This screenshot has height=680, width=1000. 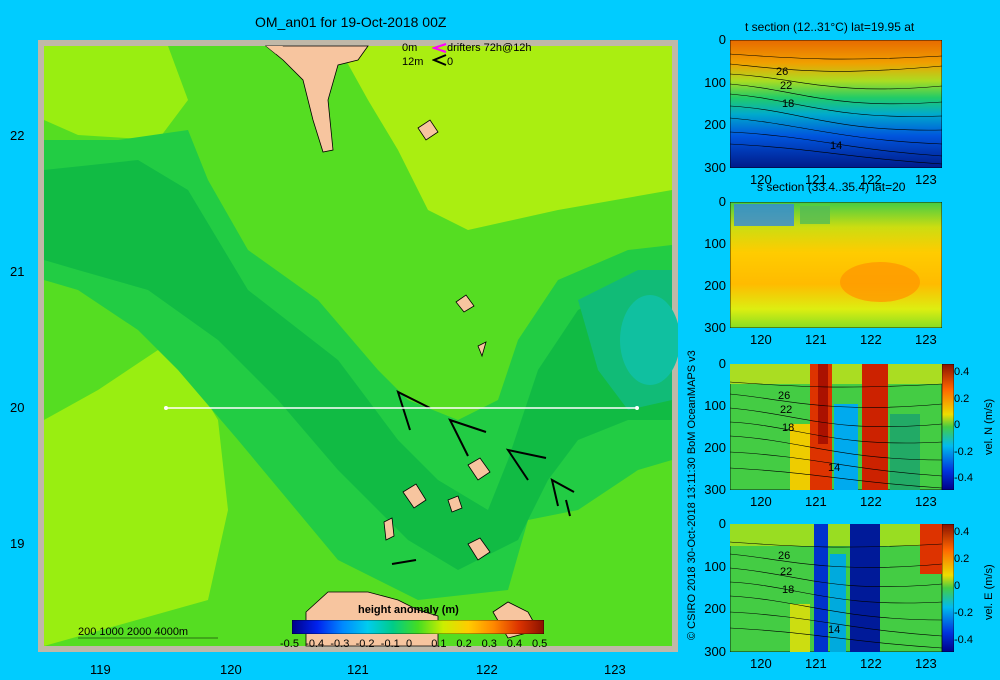 What do you see at coordinates (410, 48) in the screenshot?
I see `legend-depth-0m: 0m` at bounding box center [410, 48].